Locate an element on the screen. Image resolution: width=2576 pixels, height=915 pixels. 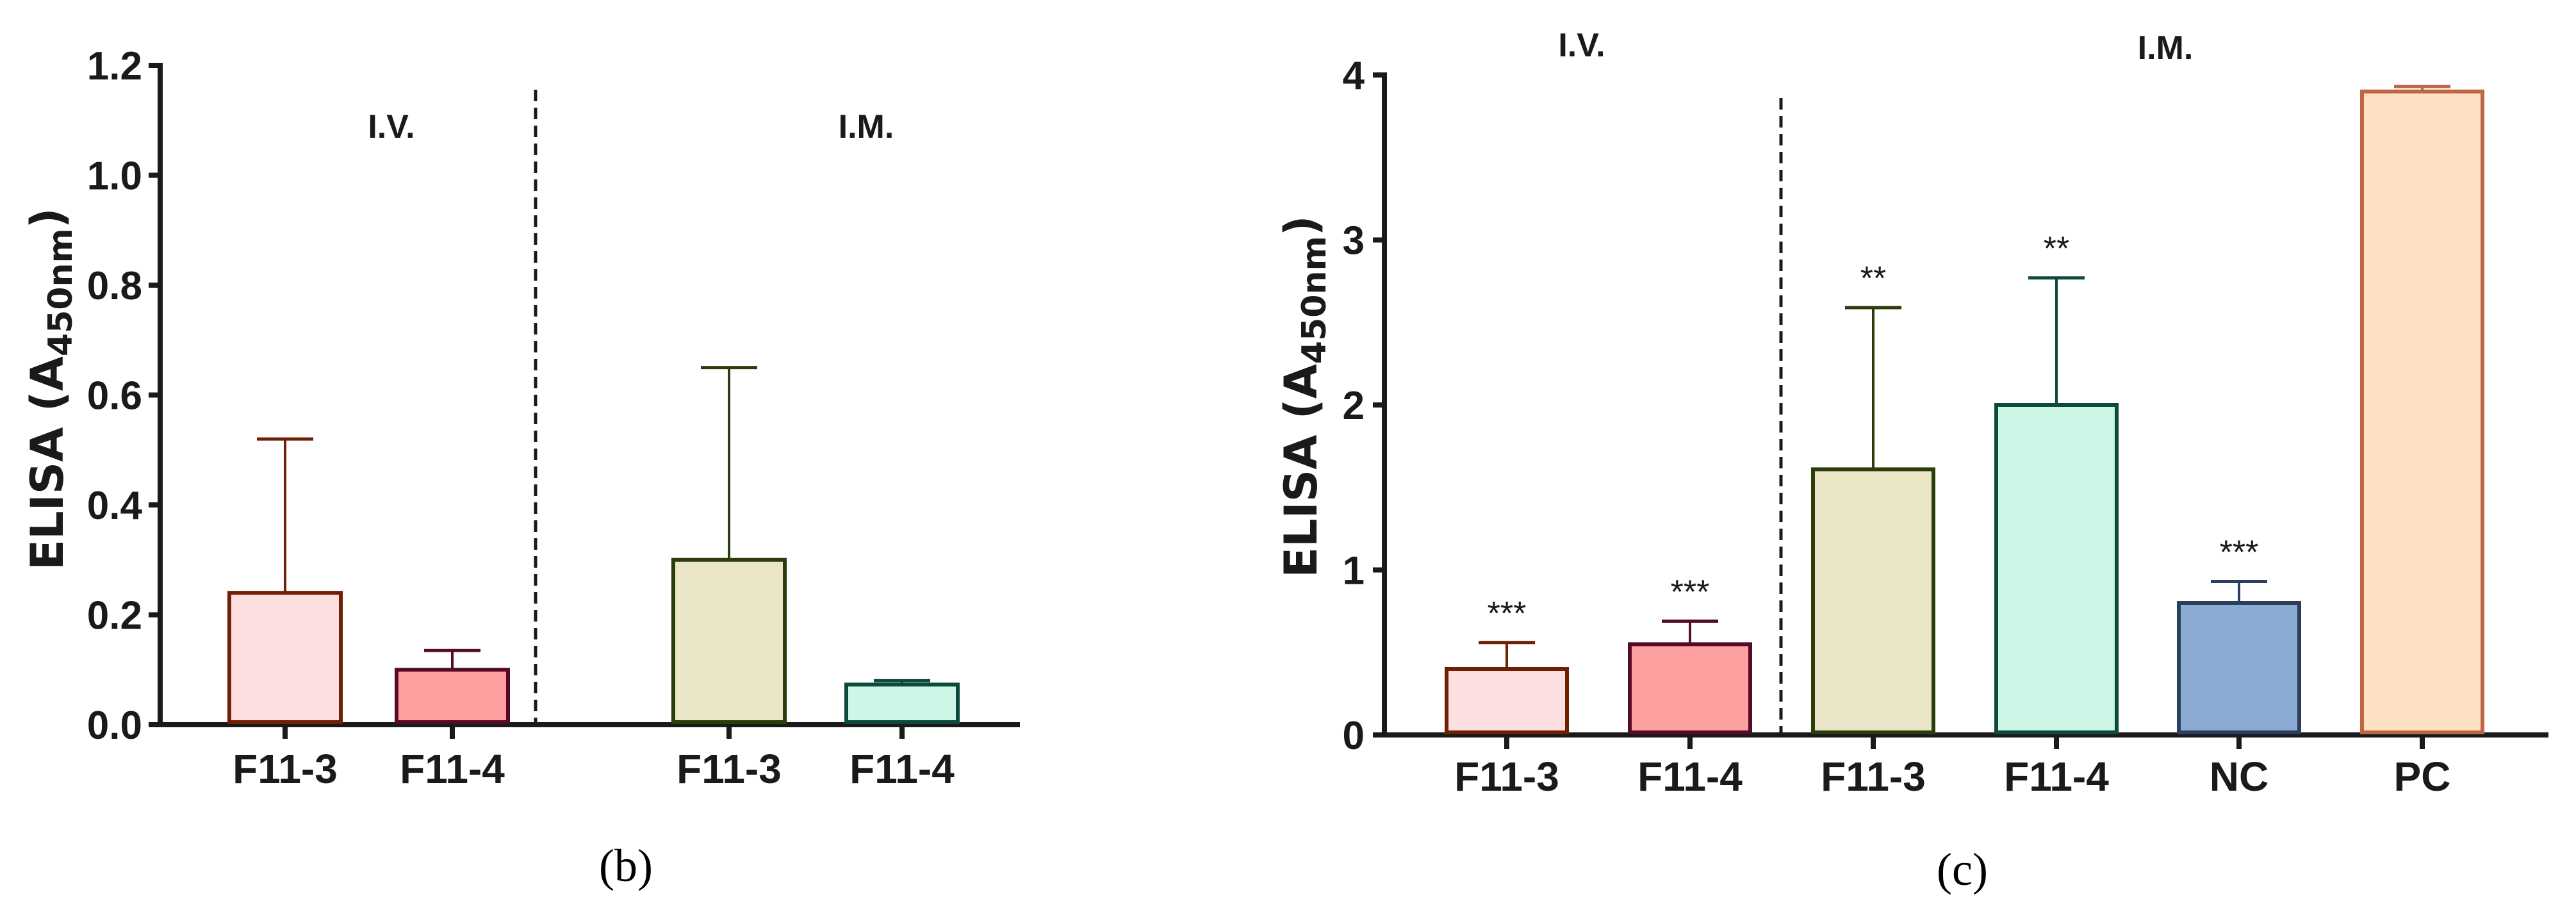
y-tick-label: 0.8 is located at coordinates (115, 286).